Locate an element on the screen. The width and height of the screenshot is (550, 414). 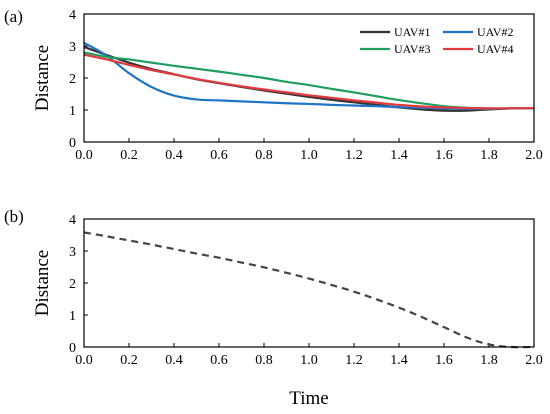
series-line-uav2 is located at coordinates (309, 75).